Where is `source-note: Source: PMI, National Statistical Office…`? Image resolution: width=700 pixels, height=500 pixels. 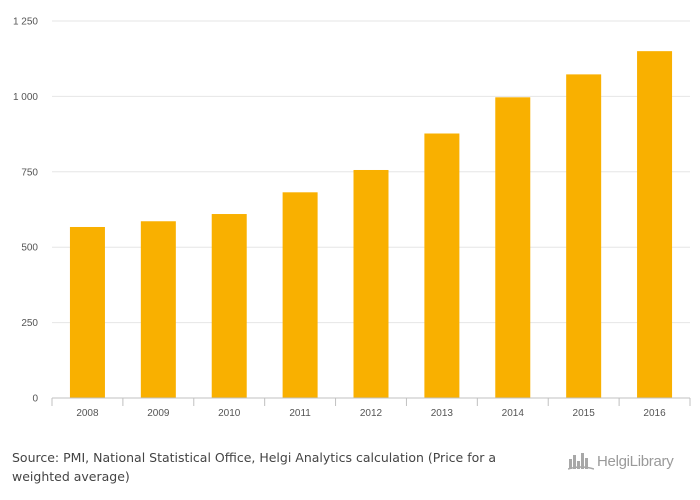
source-note: Source: PMI, National Statistical Office… is located at coordinates (272, 467).